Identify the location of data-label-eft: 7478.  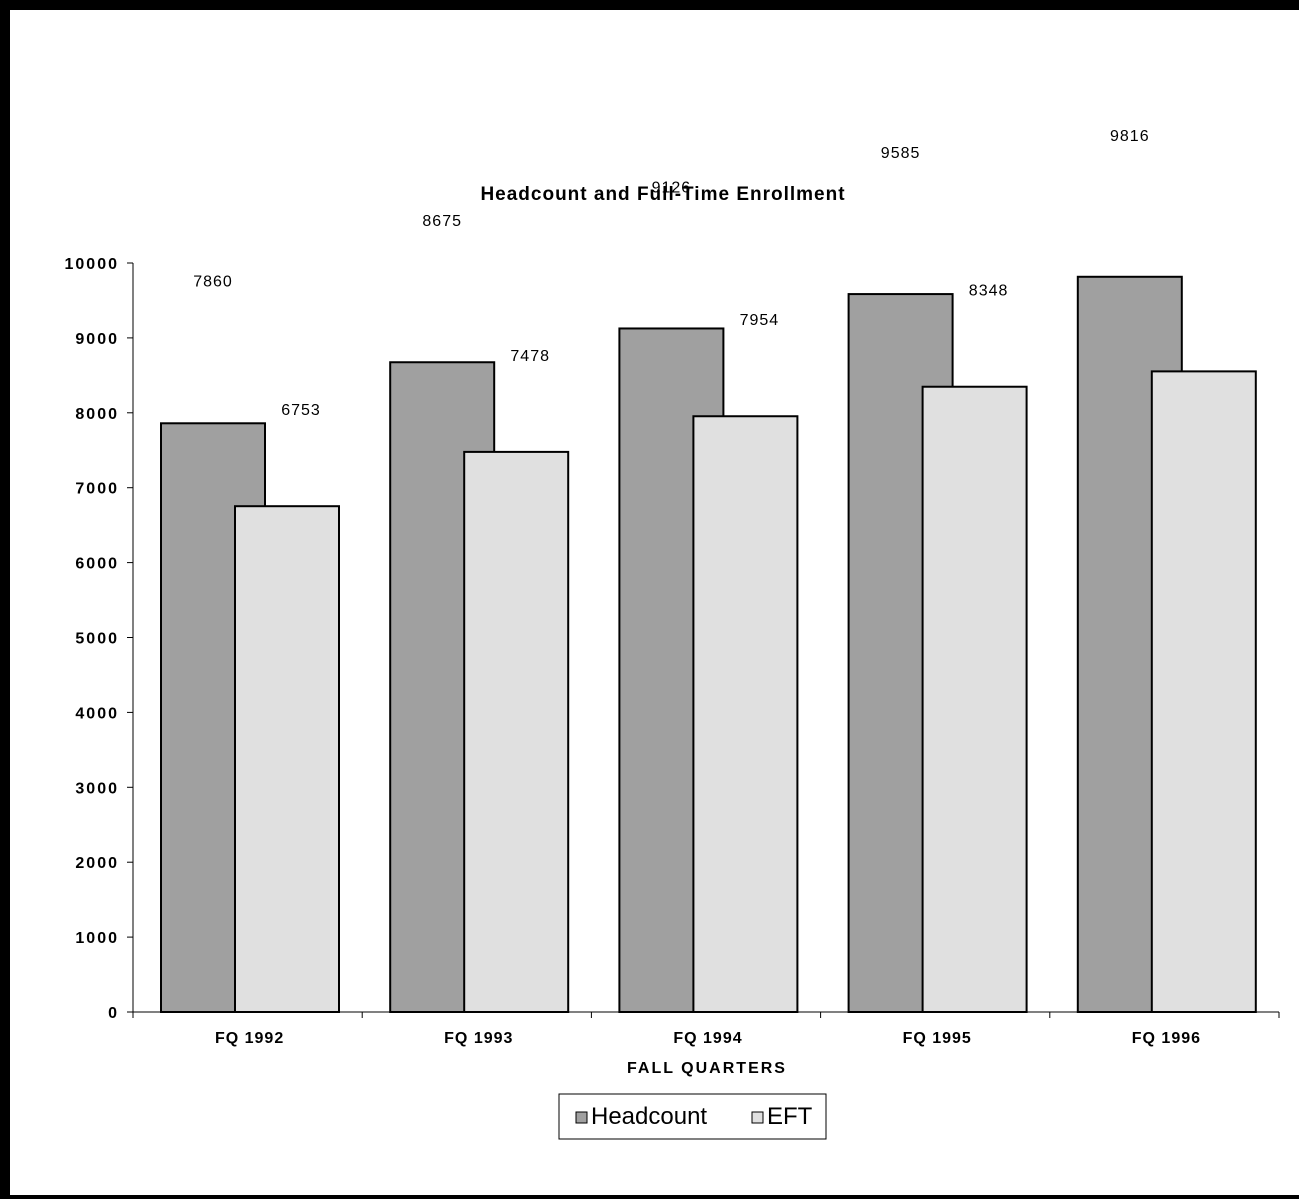
(530, 356).